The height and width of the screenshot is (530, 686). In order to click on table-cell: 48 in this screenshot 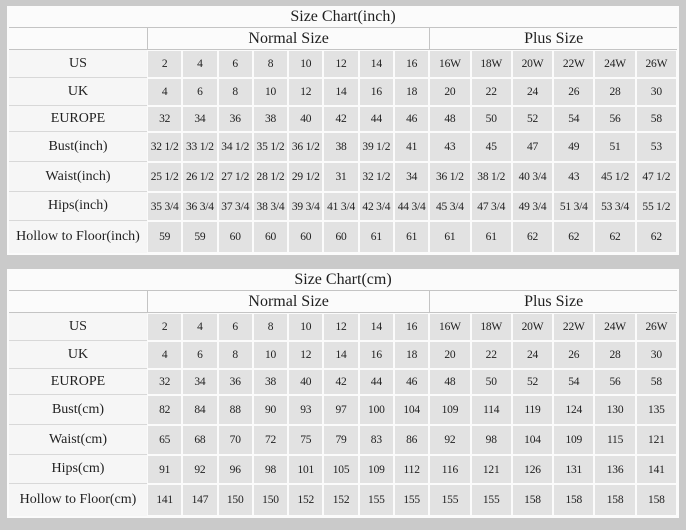, I will do `click(450, 382)`.